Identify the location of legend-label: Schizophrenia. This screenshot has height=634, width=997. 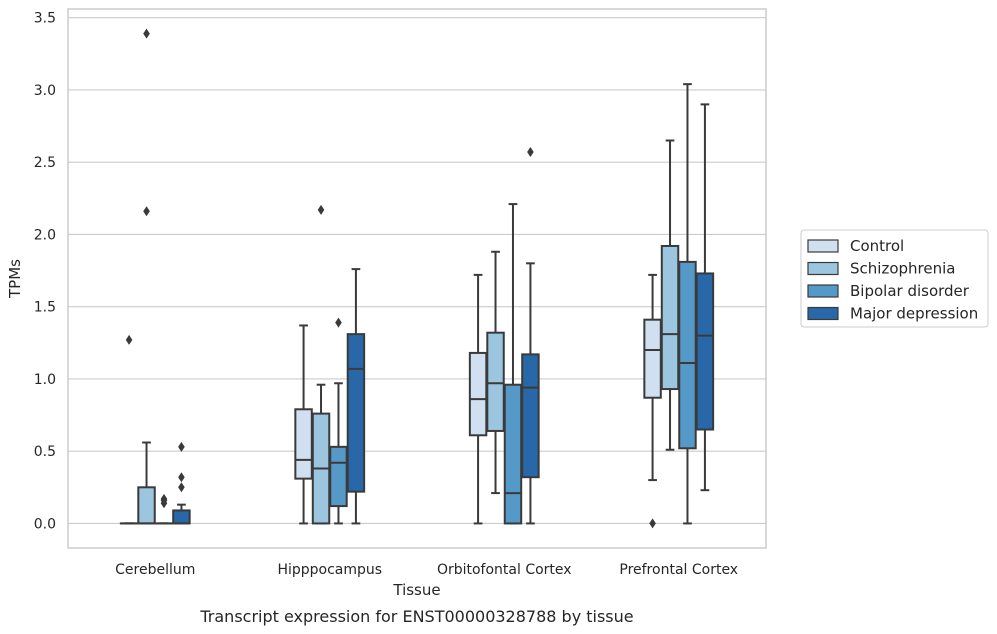
(902, 269).